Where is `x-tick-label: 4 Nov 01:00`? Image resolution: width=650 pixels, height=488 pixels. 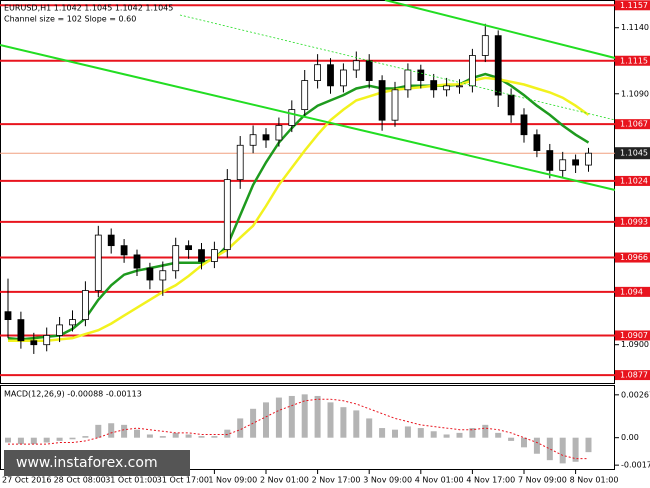 x-tick-label: 4 Nov 01:00 is located at coordinates (439, 480).